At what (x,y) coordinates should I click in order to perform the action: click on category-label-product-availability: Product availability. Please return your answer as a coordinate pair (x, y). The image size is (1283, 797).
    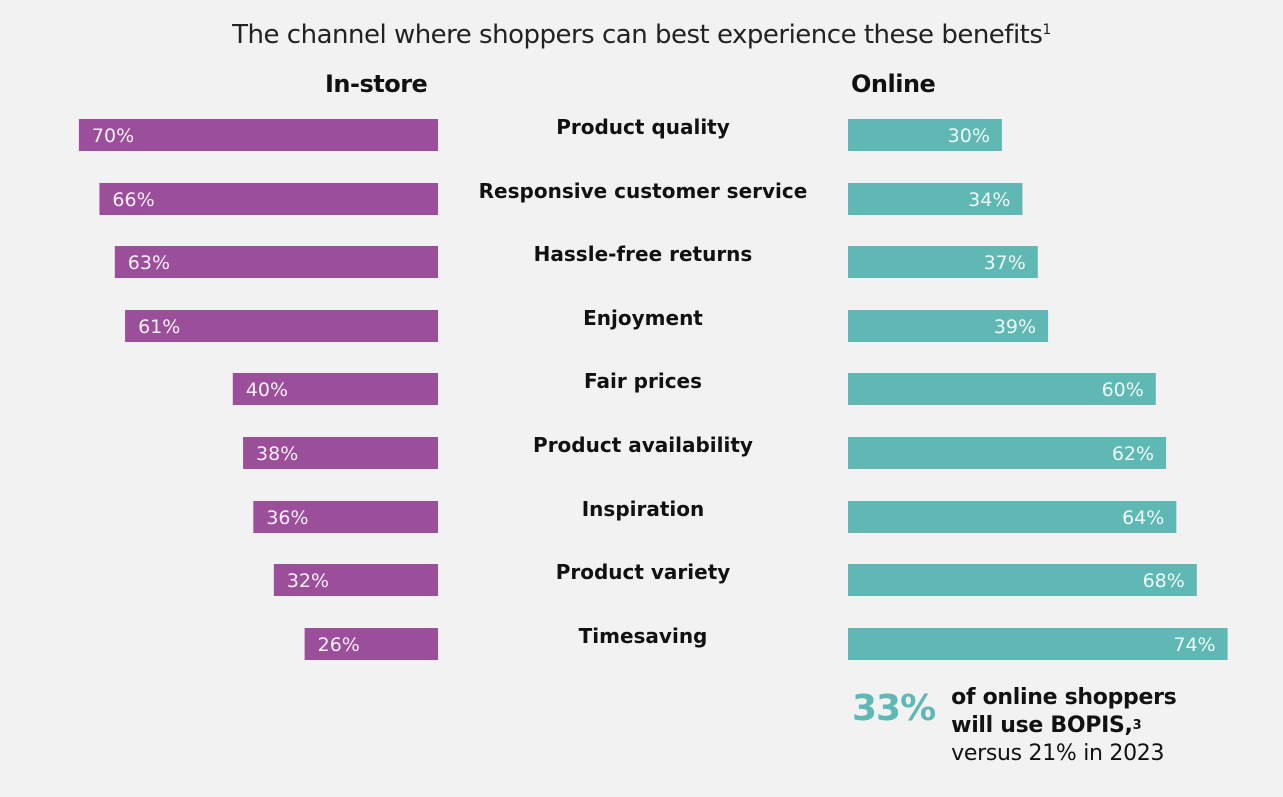
    Looking at the image, I should click on (643, 445).